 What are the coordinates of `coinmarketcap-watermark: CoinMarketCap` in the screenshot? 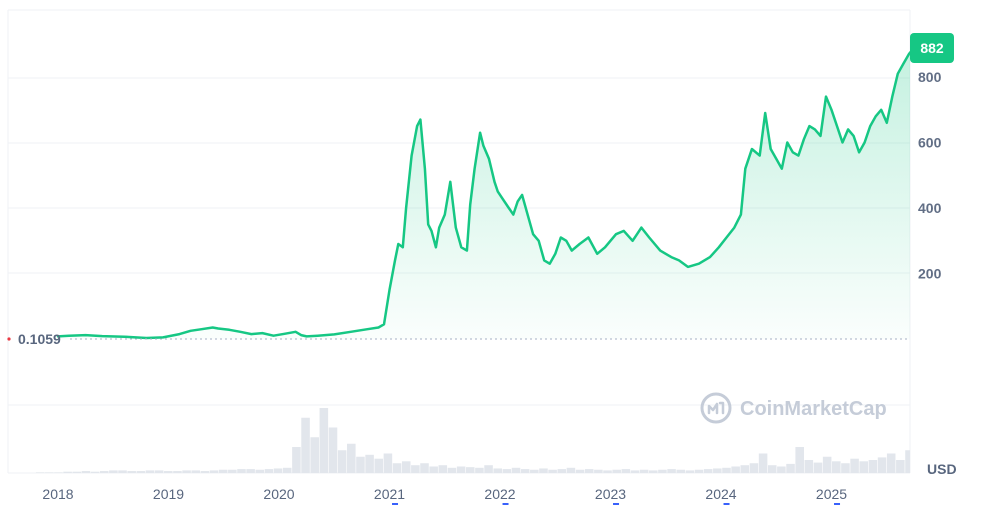 It's located at (793, 408).